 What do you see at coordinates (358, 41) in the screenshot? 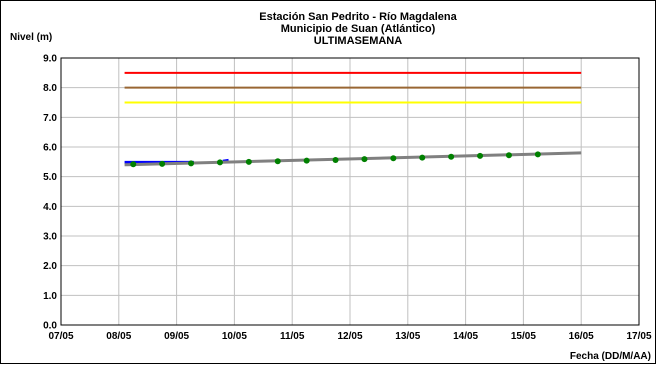
I see `chart-title-line-3: ULTIMASEMANA` at bounding box center [358, 41].